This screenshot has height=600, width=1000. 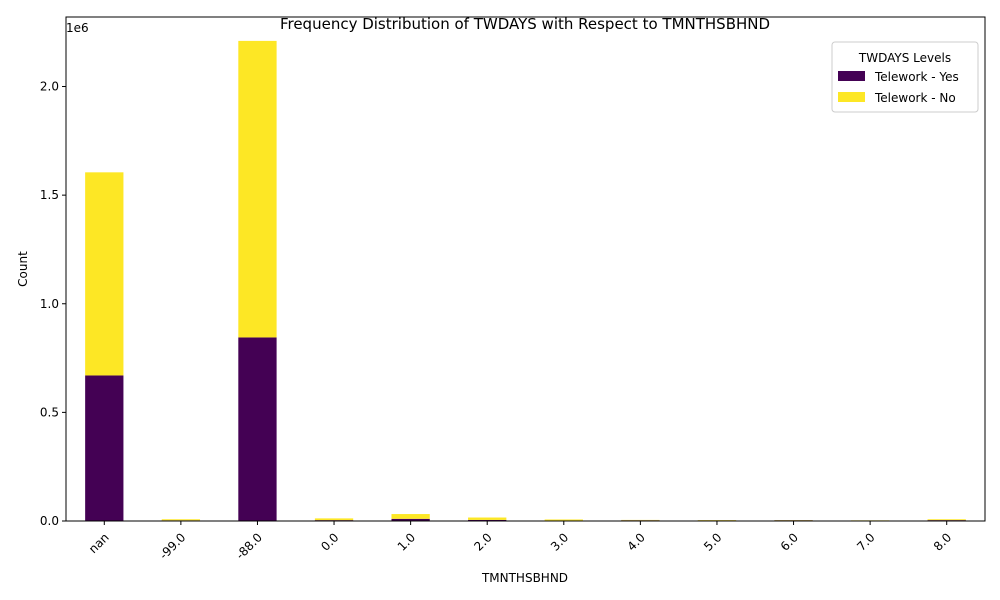 What do you see at coordinates (851, 97) in the screenshot?
I see `legend-swatch-no` at bounding box center [851, 97].